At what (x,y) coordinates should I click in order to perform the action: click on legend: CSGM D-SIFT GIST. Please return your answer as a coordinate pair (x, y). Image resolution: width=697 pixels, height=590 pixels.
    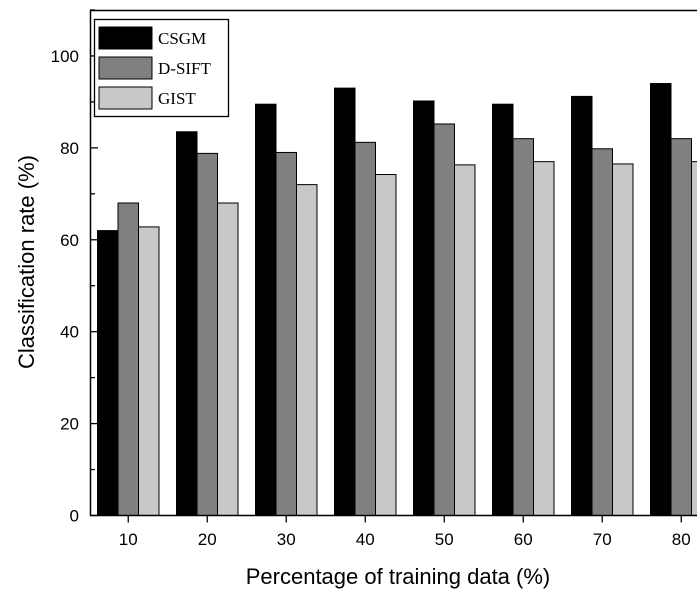
    Looking at the image, I should click on (161, 68).